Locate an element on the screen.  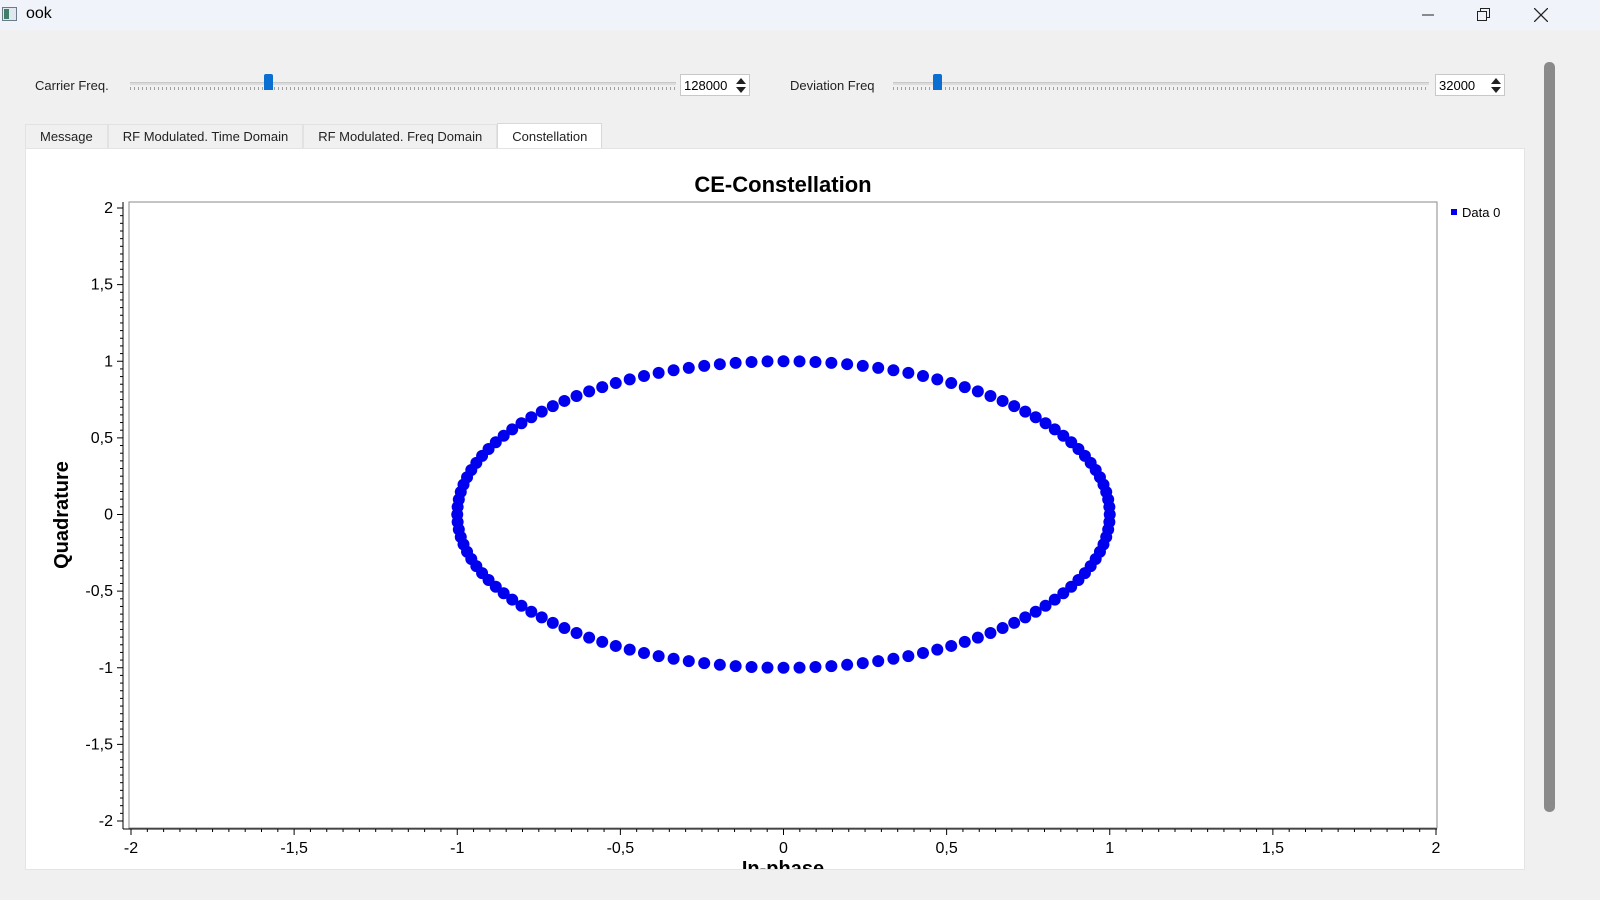
legend-swatch is located at coordinates (1454, 212).